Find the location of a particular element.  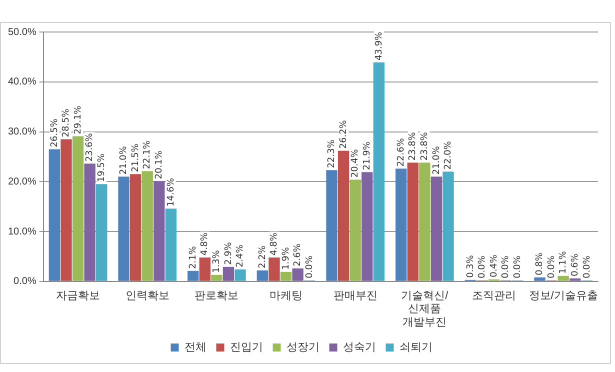

data-label: 14.6% is located at coordinates (171, 192).